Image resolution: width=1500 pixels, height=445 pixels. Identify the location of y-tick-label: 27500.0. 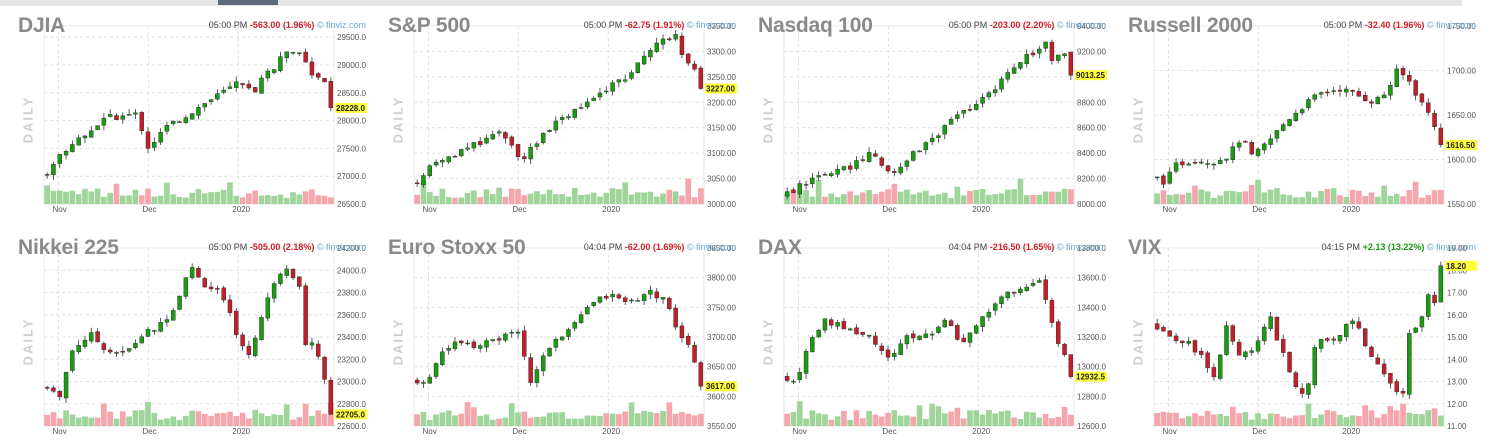
(351, 148).